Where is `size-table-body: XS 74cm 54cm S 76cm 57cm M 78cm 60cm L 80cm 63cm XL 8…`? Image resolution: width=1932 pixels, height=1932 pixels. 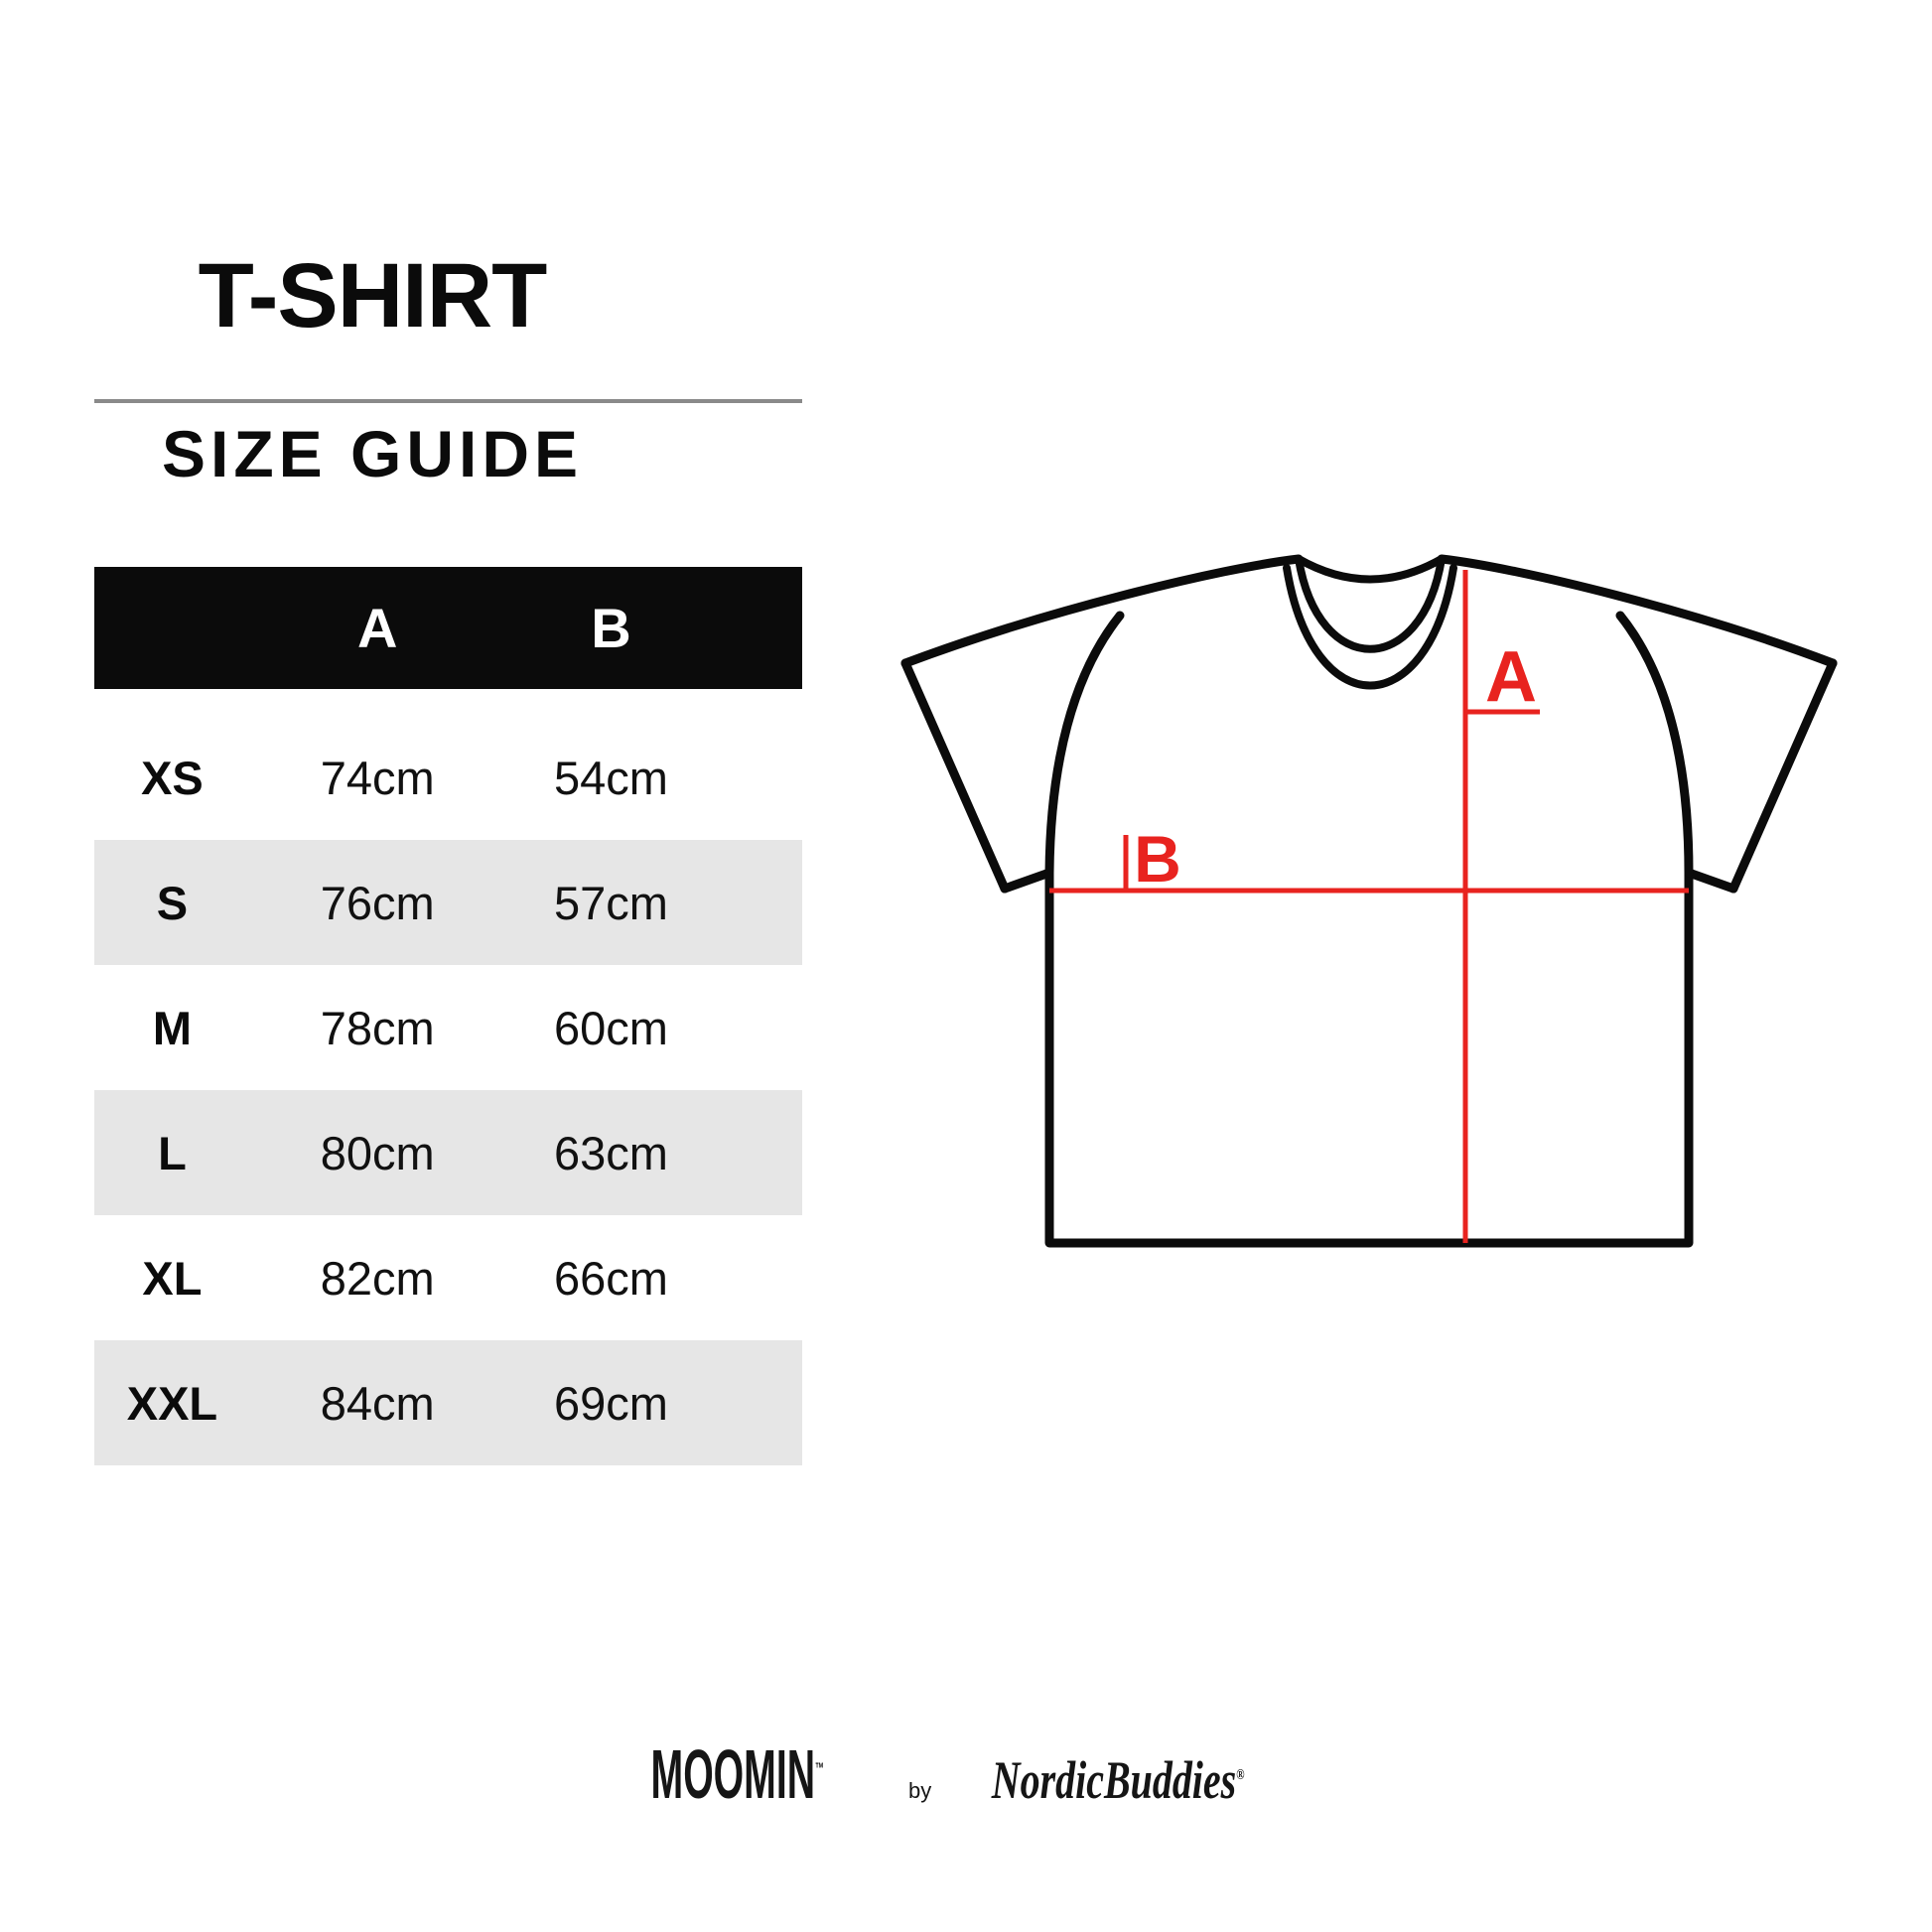
size-table-body: XS 74cm 54cm S 76cm 57cm M 78cm 60cm L 80cm 63cm XL 8… is located at coordinates (448, 1090).